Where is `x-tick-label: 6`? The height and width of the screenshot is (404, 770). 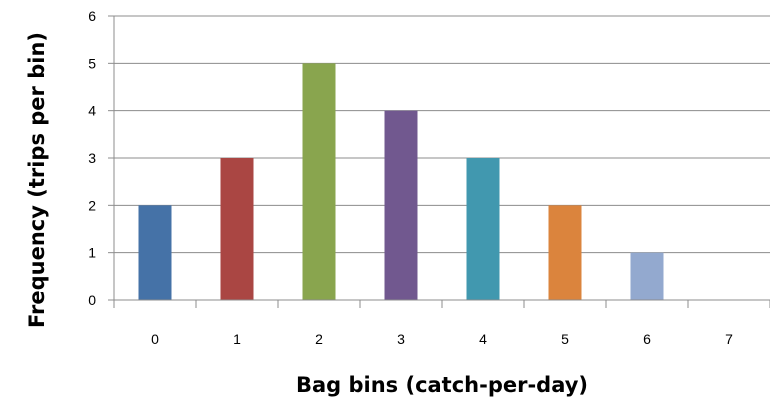 x-tick-label: 6 is located at coordinates (647, 339).